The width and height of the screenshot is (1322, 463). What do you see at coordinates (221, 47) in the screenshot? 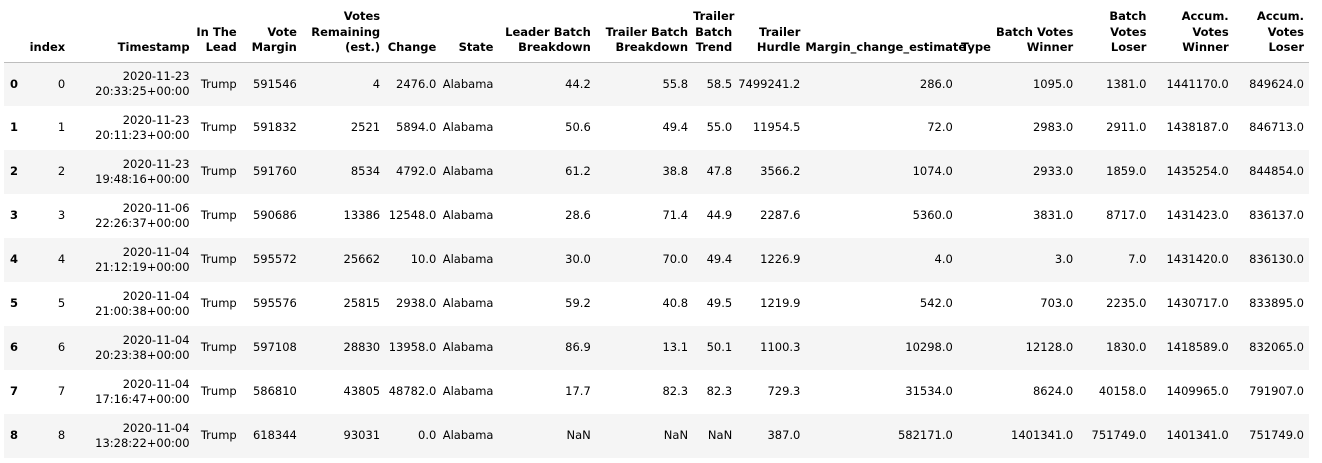
I see `column-header-label: Lead` at bounding box center [221, 47].